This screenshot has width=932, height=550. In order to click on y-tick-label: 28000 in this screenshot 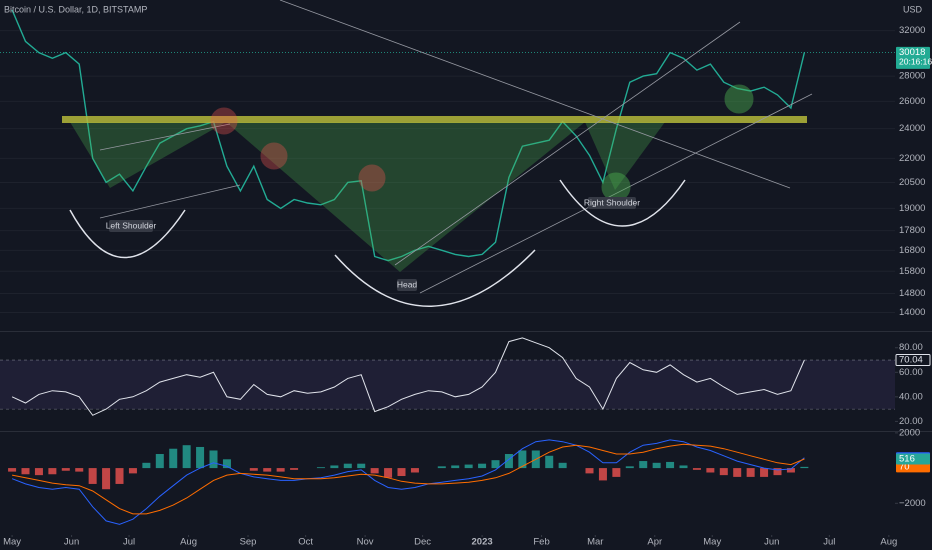, I will do `click(912, 76)`.